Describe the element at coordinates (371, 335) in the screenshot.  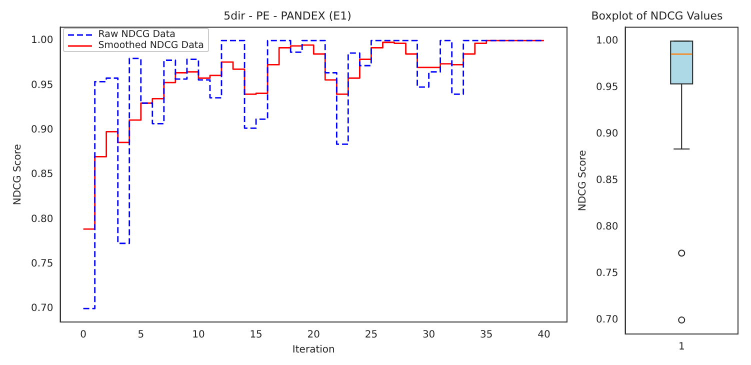
I see `x-tick-label: 25` at that location.